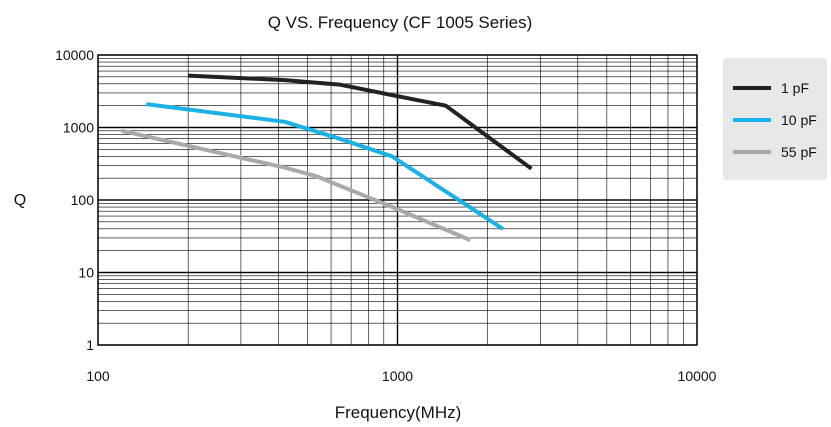  What do you see at coordinates (400, 22) in the screenshot?
I see `chart-title: Q VS. Frequency (CF 1005 Series)` at bounding box center [400, 22].